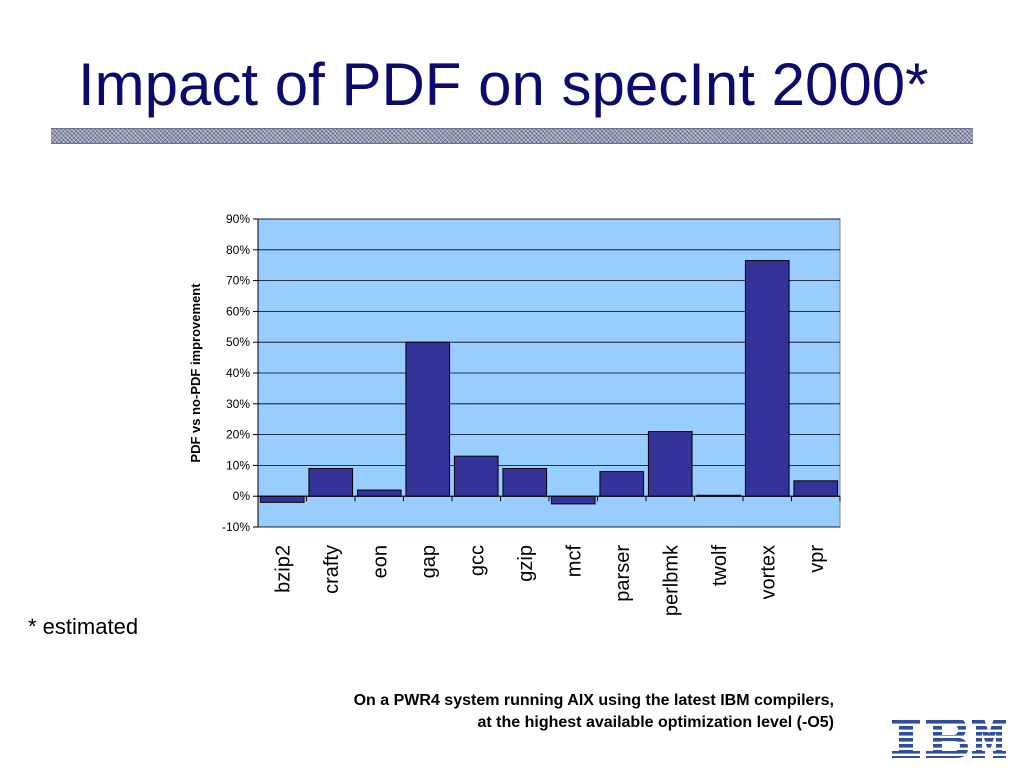 This screenshot has width=1024, height=768. What do you see at coordinates (720, 566) in the screenshot?
I see `x-tick-label: twolf` at bounding box center [720, 566].